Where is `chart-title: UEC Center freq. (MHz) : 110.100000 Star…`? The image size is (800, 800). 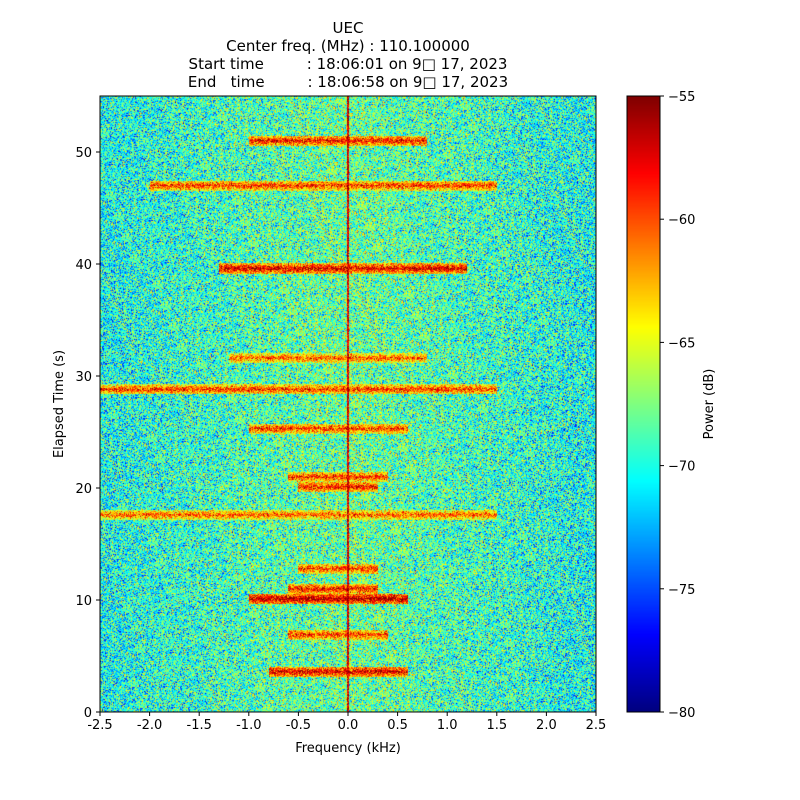 chart-title: UEC Center freq. (MHz) : 110.100000 Star… is located at coordinates (348, 55).